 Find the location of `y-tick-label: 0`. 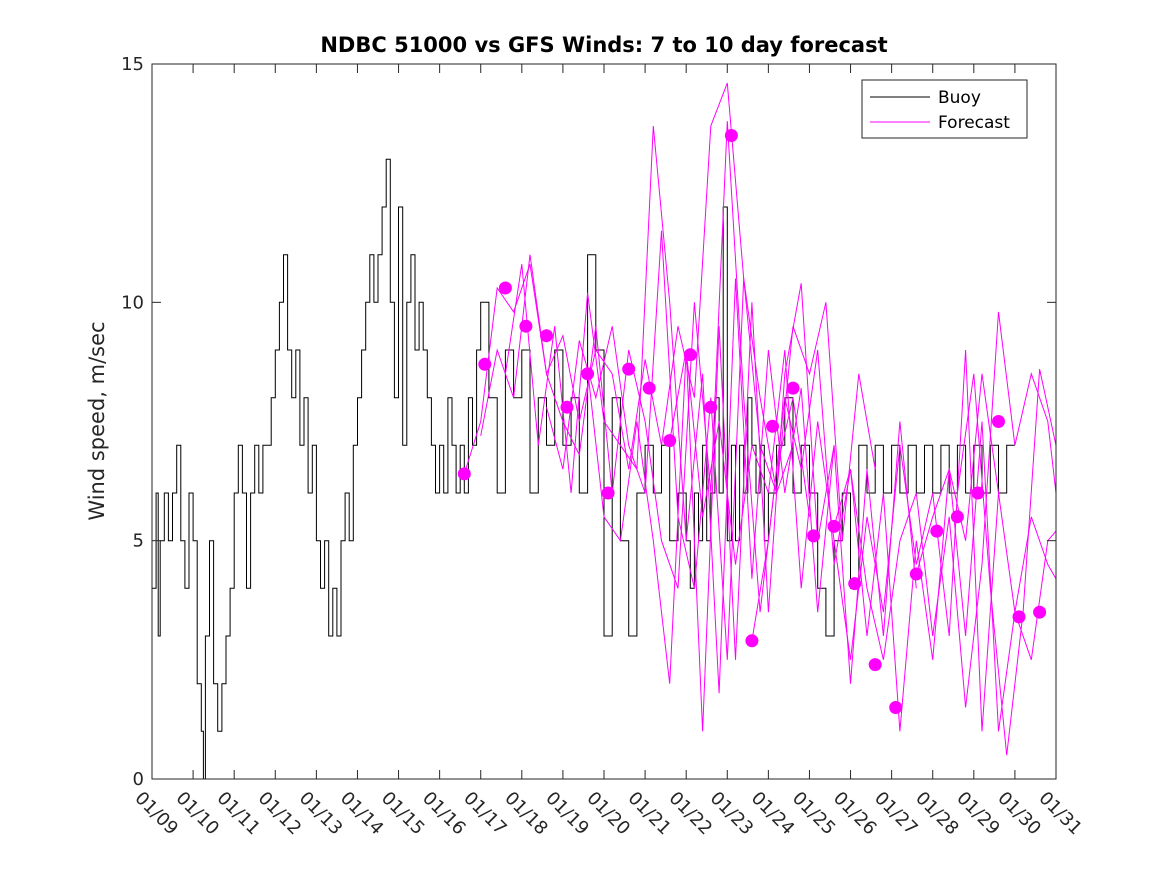

y-tick-label: 0 is located at coordinates (138, 779).